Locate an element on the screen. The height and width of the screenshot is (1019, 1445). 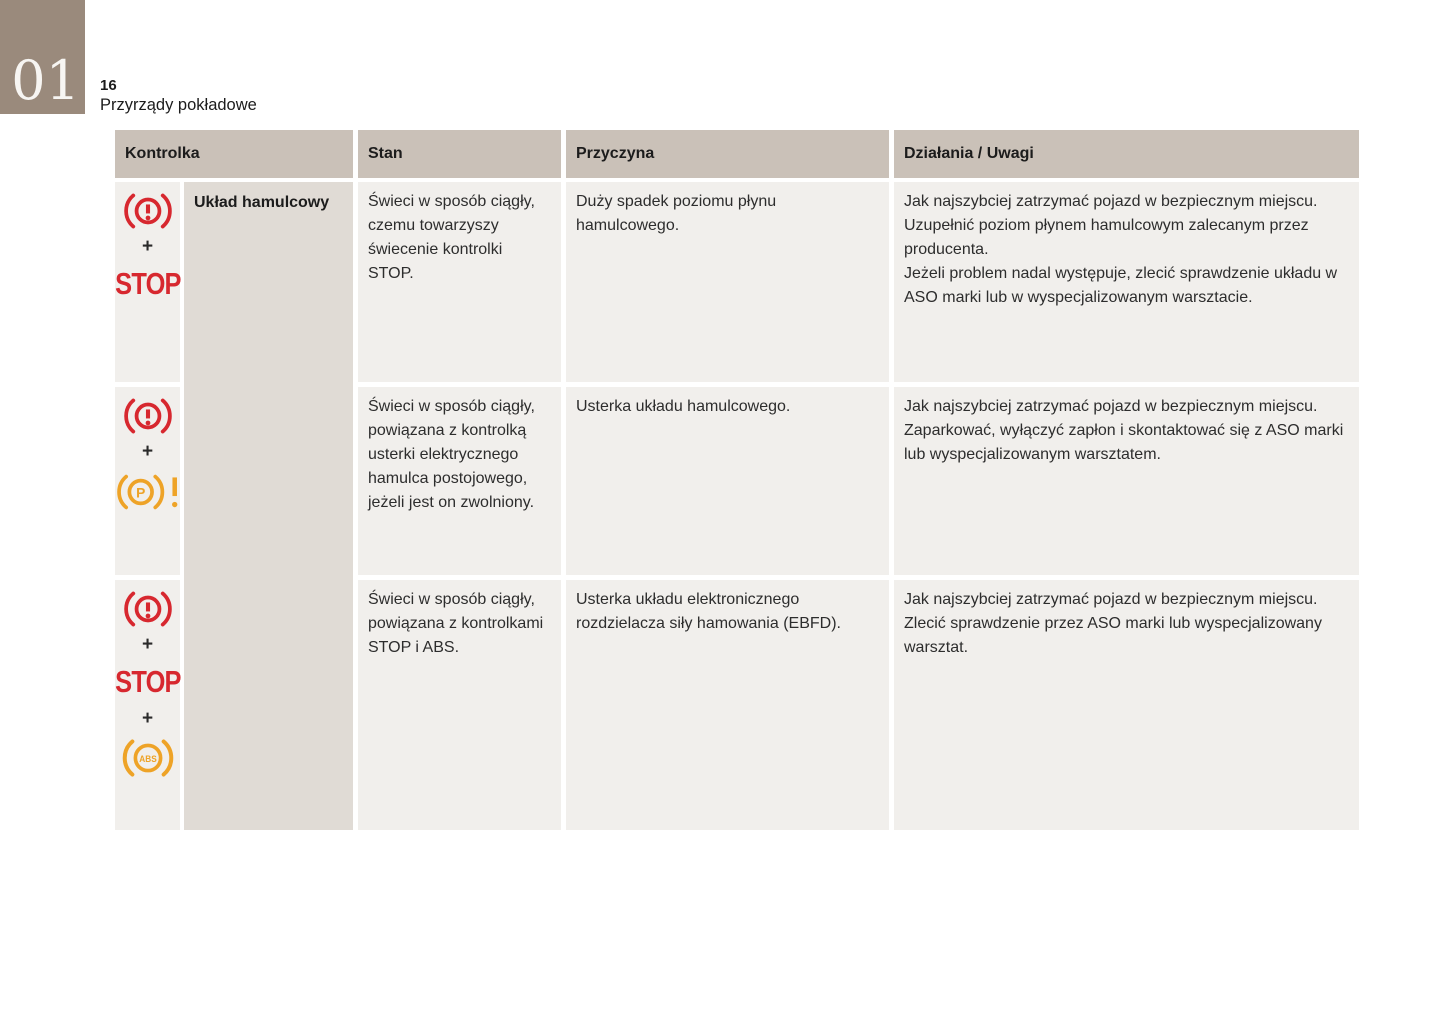
section-title: Przyrządy pokładowe is located at coordinates (178, 105).